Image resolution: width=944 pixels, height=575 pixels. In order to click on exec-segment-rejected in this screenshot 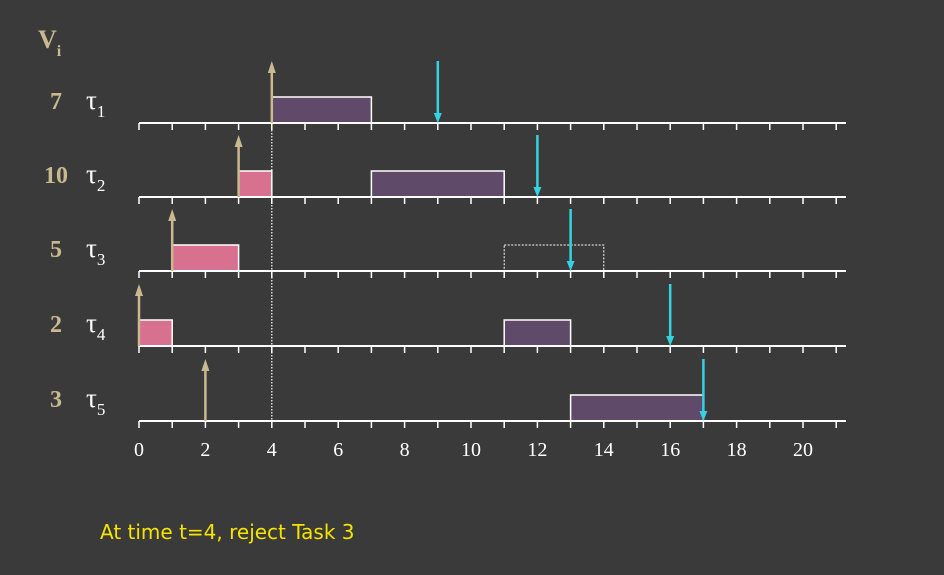, I will do `click(554, 258)`.